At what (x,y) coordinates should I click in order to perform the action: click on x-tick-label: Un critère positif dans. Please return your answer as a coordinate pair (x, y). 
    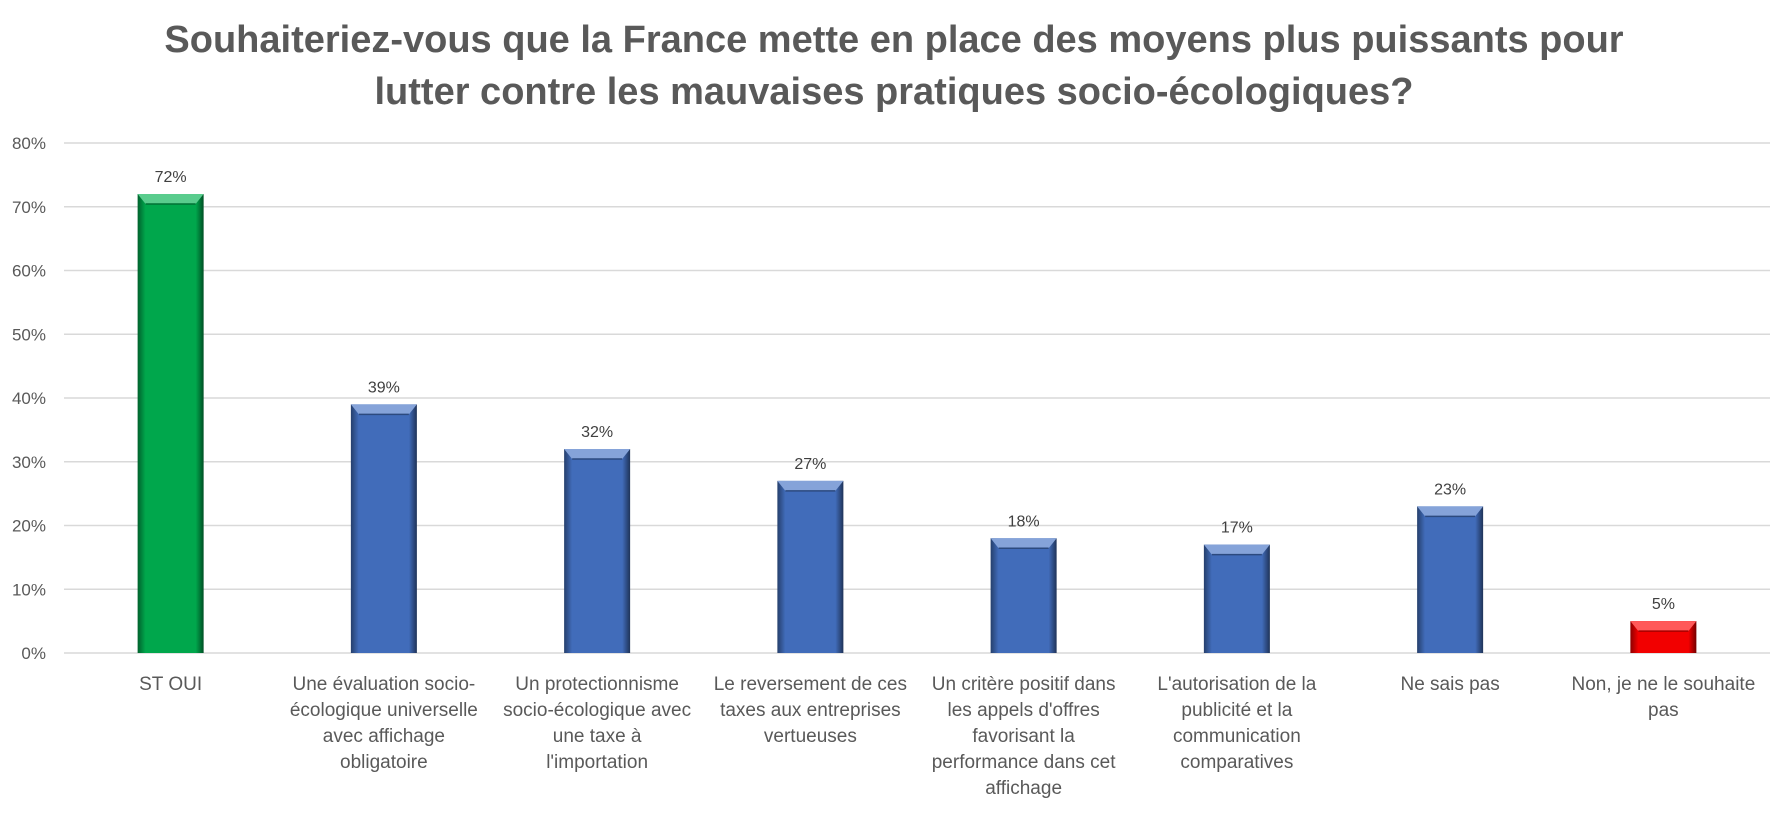
    Looking at the image, I should click on (1024, 684).